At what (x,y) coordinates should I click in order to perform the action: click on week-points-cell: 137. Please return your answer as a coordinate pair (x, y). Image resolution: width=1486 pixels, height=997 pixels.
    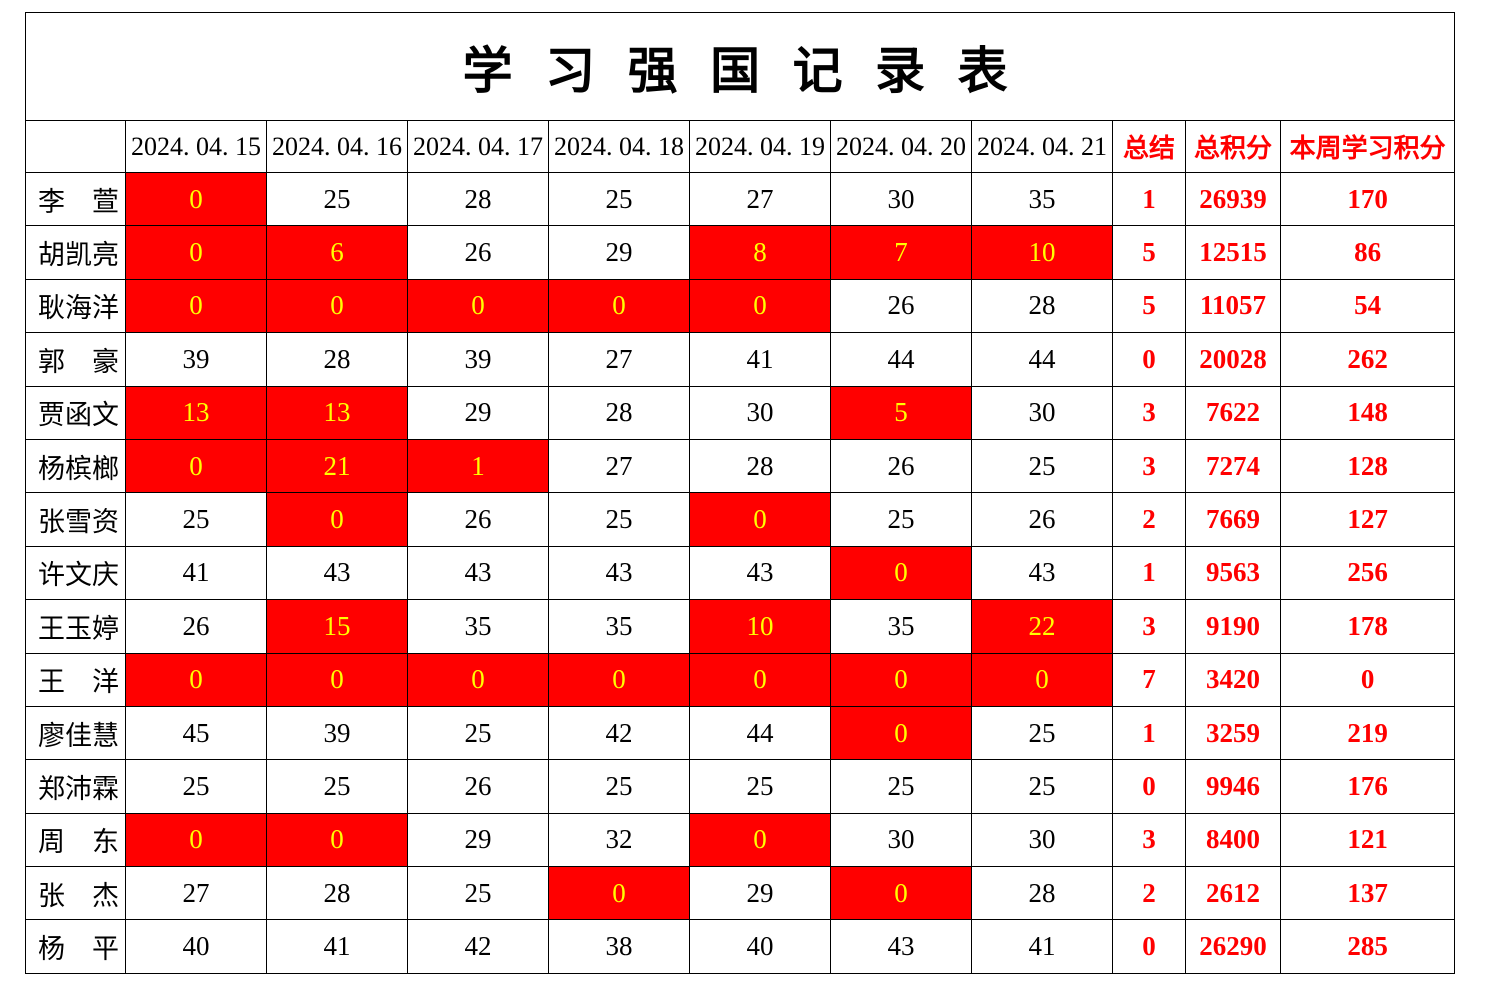
    Looking at the image, I should click on (1367, 893).